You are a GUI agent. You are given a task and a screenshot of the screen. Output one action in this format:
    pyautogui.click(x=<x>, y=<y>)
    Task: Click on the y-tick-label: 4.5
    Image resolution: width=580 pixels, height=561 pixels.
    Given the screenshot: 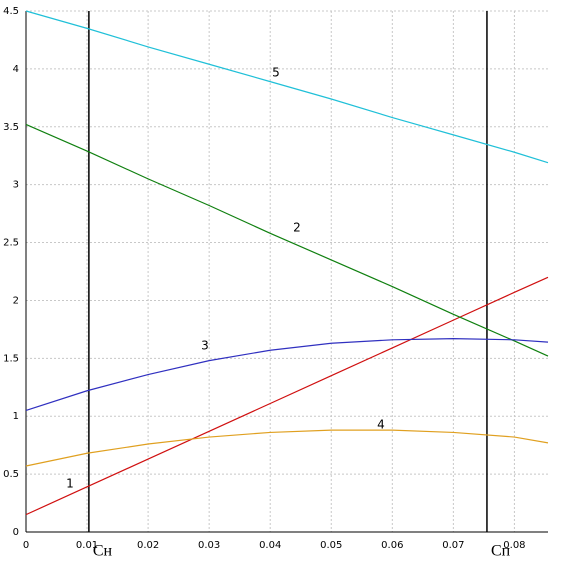 What is the action you would take?
    pyautogui.click(x=11, y=11)
    